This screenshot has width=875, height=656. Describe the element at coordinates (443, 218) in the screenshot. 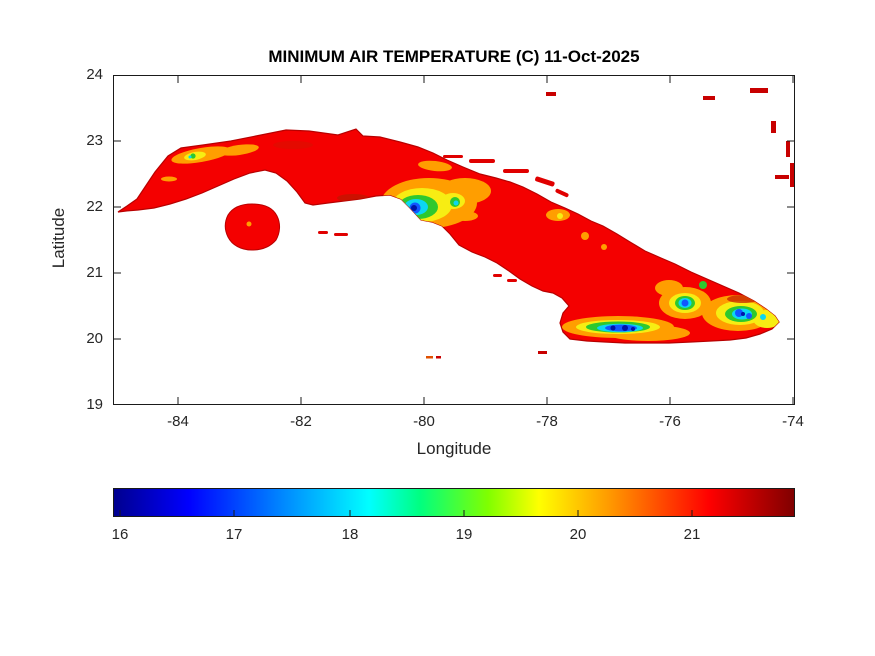

I see `offshore-cays` at that location.